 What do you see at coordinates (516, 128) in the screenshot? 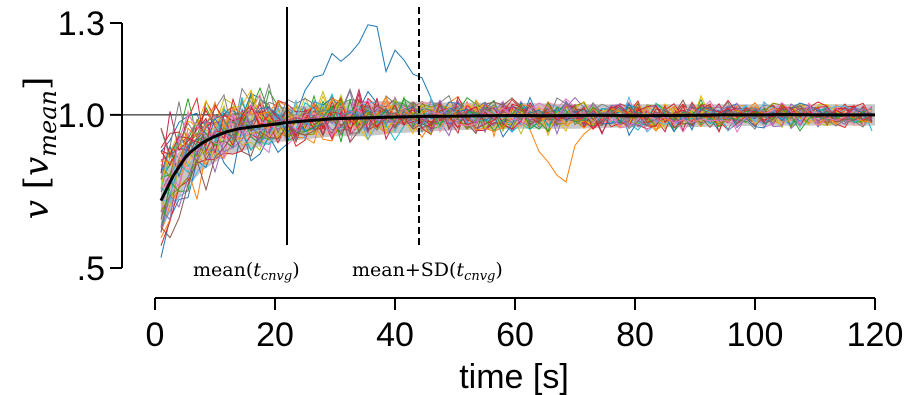
I see `individual-series-line` at bounding box center [516, 128].